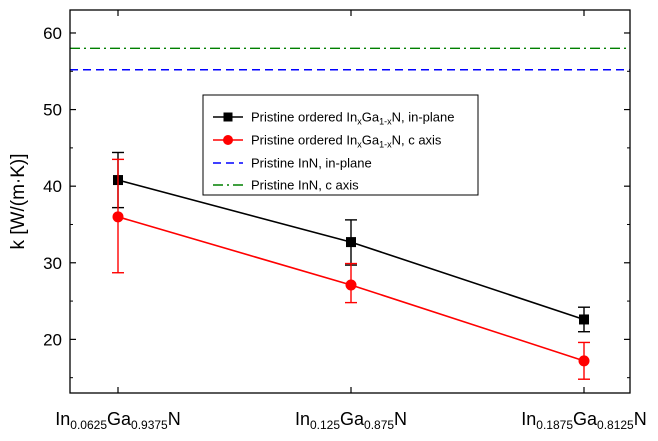 Image resolution: width=658 pixels, height=441 pixels. What do you see at coordinates (350, 59) in the screenshot?
I see `reference-lines` at bounding box center [350, 59].